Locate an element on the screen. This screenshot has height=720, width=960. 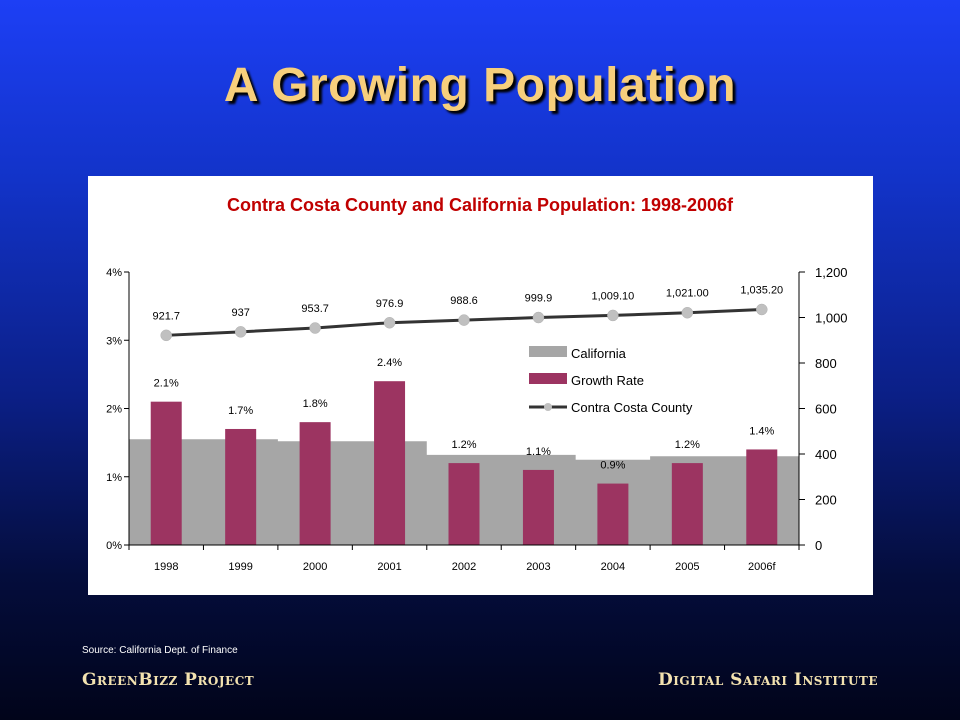
legend-california-label: California is located at coordinates (599, 353).